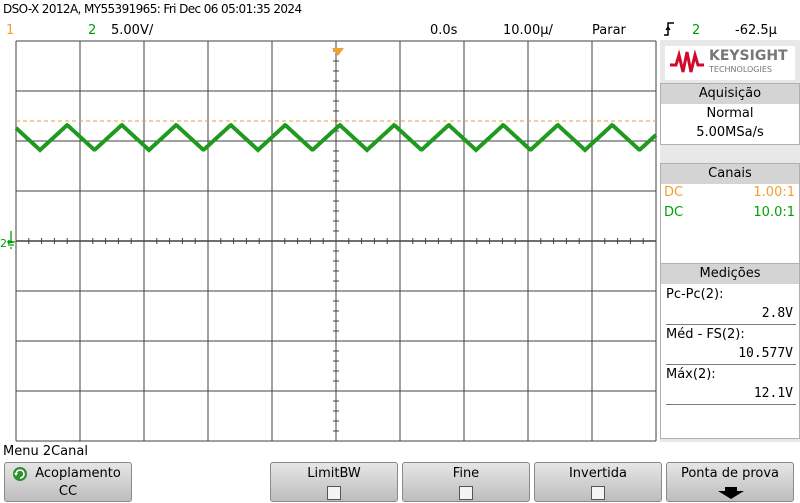  I want to click on acquisition-title: Aquisição, so click(730, 94).